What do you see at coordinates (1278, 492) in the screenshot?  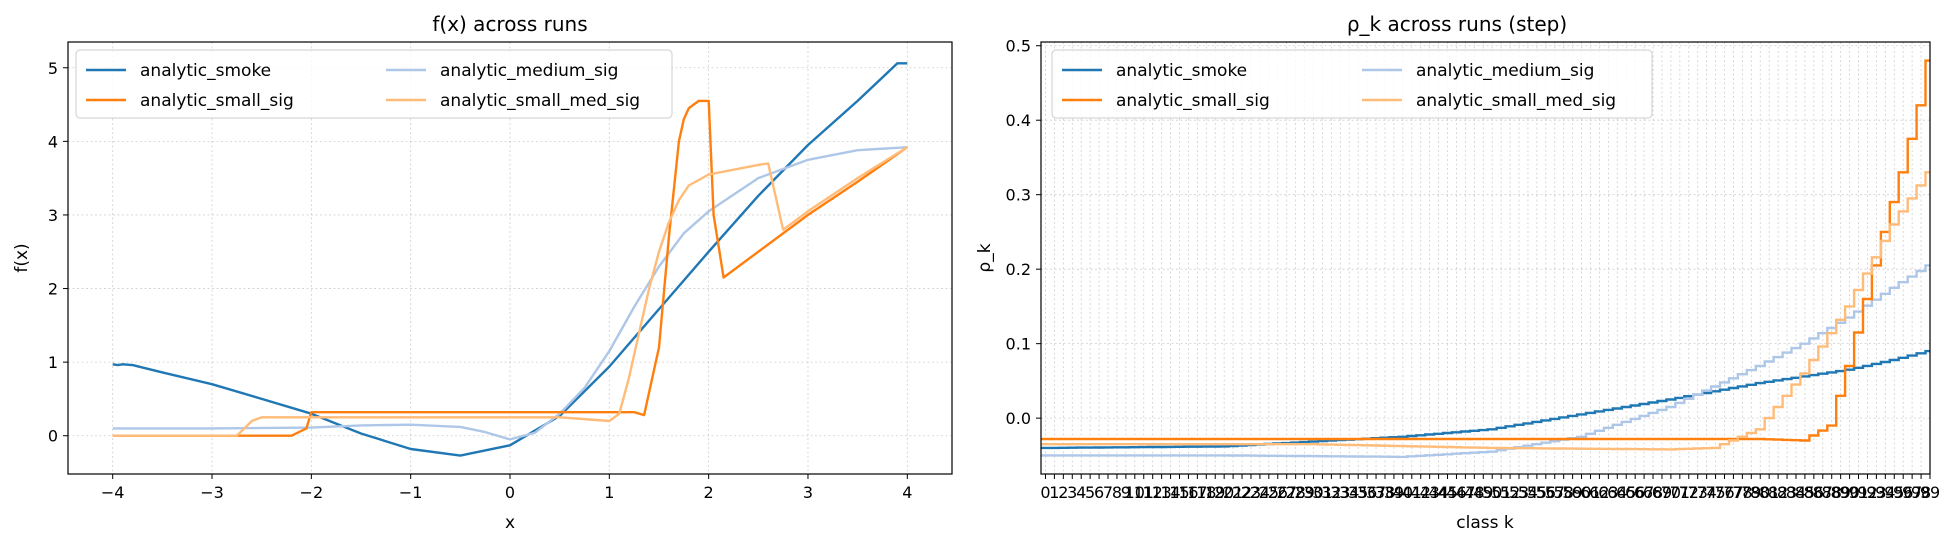 I see `right-xtick-label: 26` at bounding box center [1278, 492].